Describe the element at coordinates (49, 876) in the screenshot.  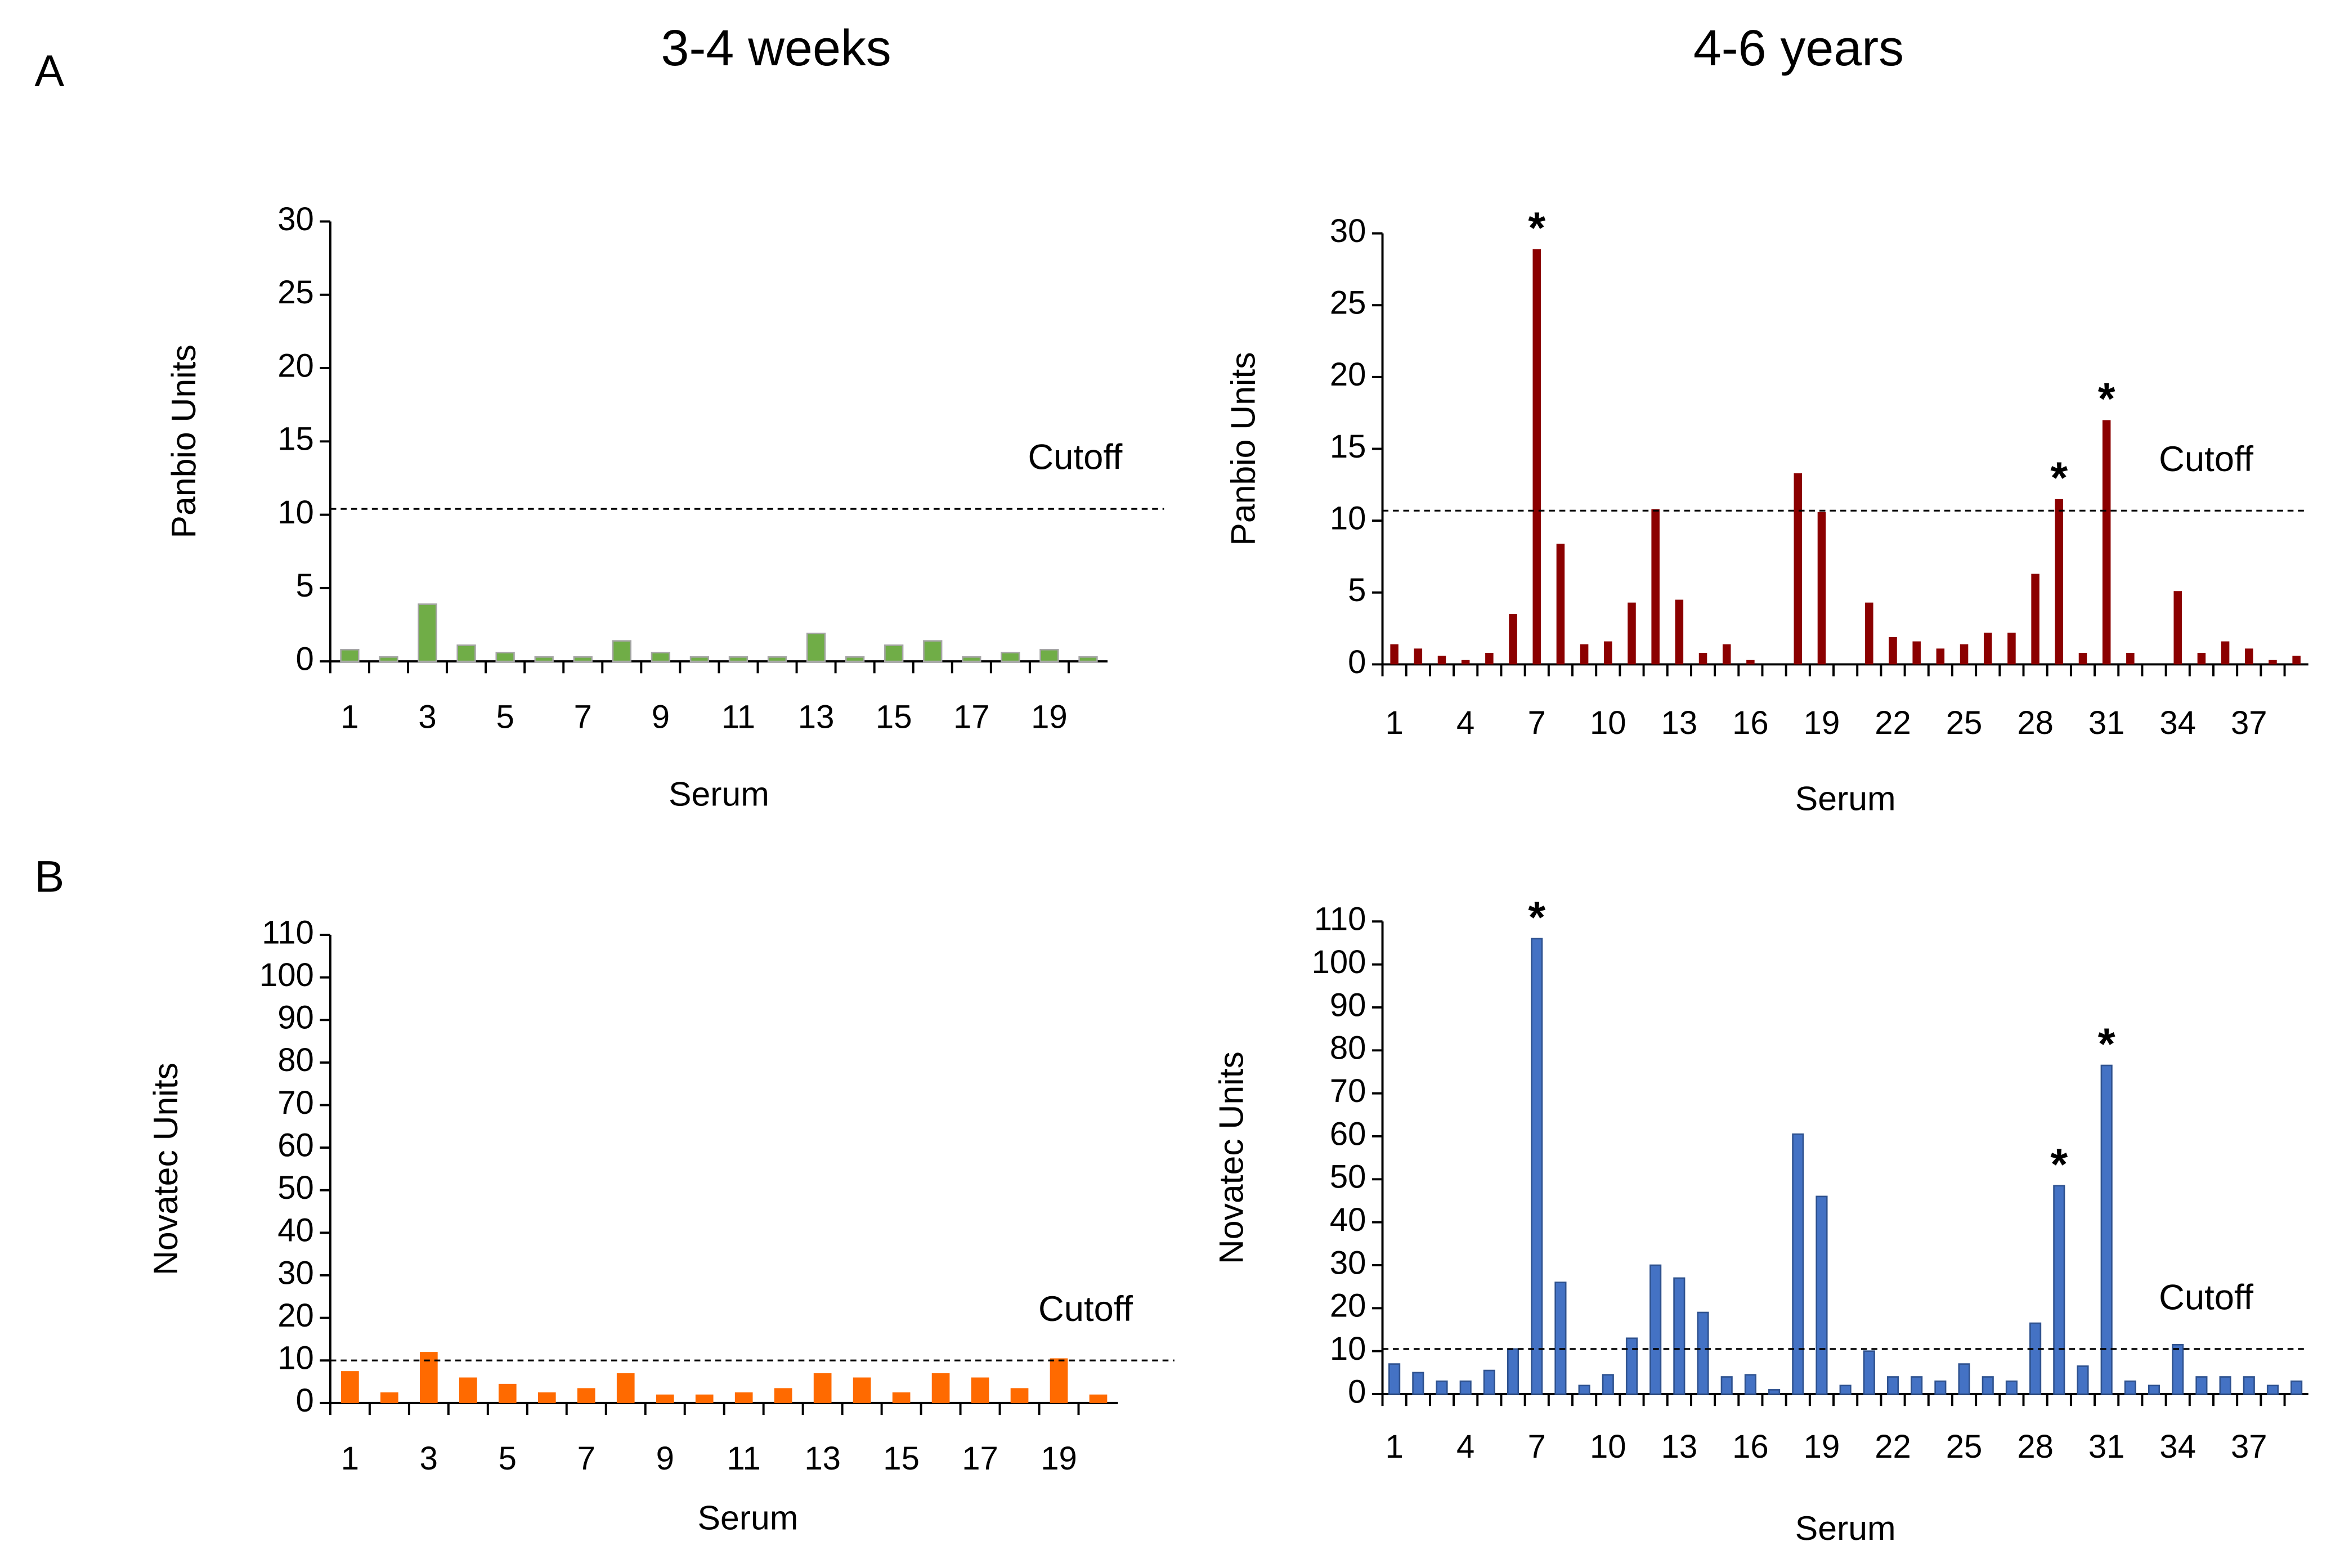
I see `panel-label: B` at that location.